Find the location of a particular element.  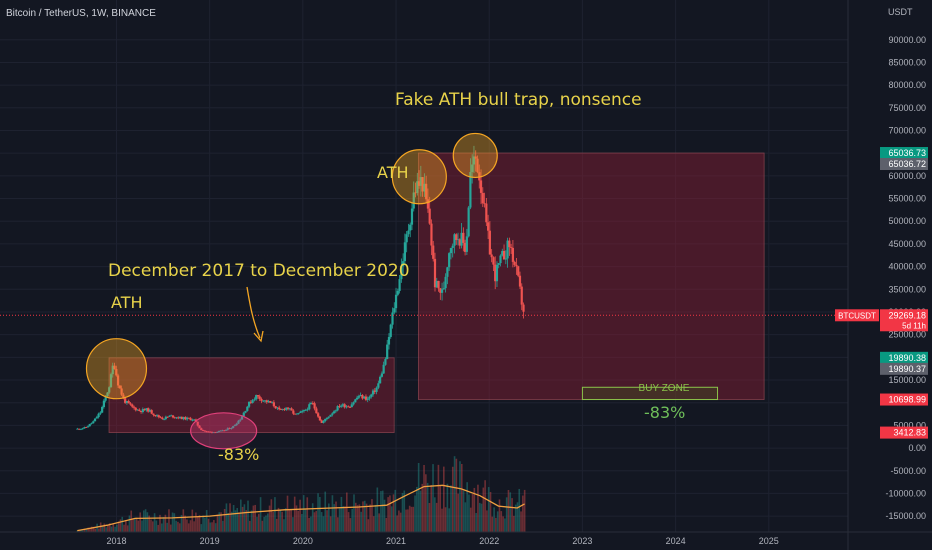

price-tick-label: 80000.00 is located at coordinates (907, 85).